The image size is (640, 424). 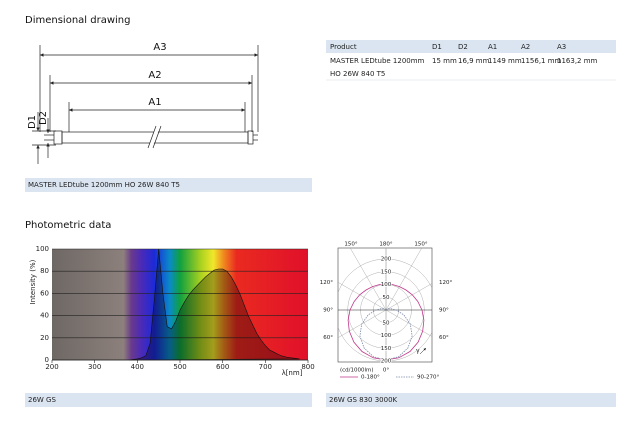 What do you see at coordinates (47, 360) in the screenshot?
I see `y-tick-label: 0` at bounding box center [47, 360].